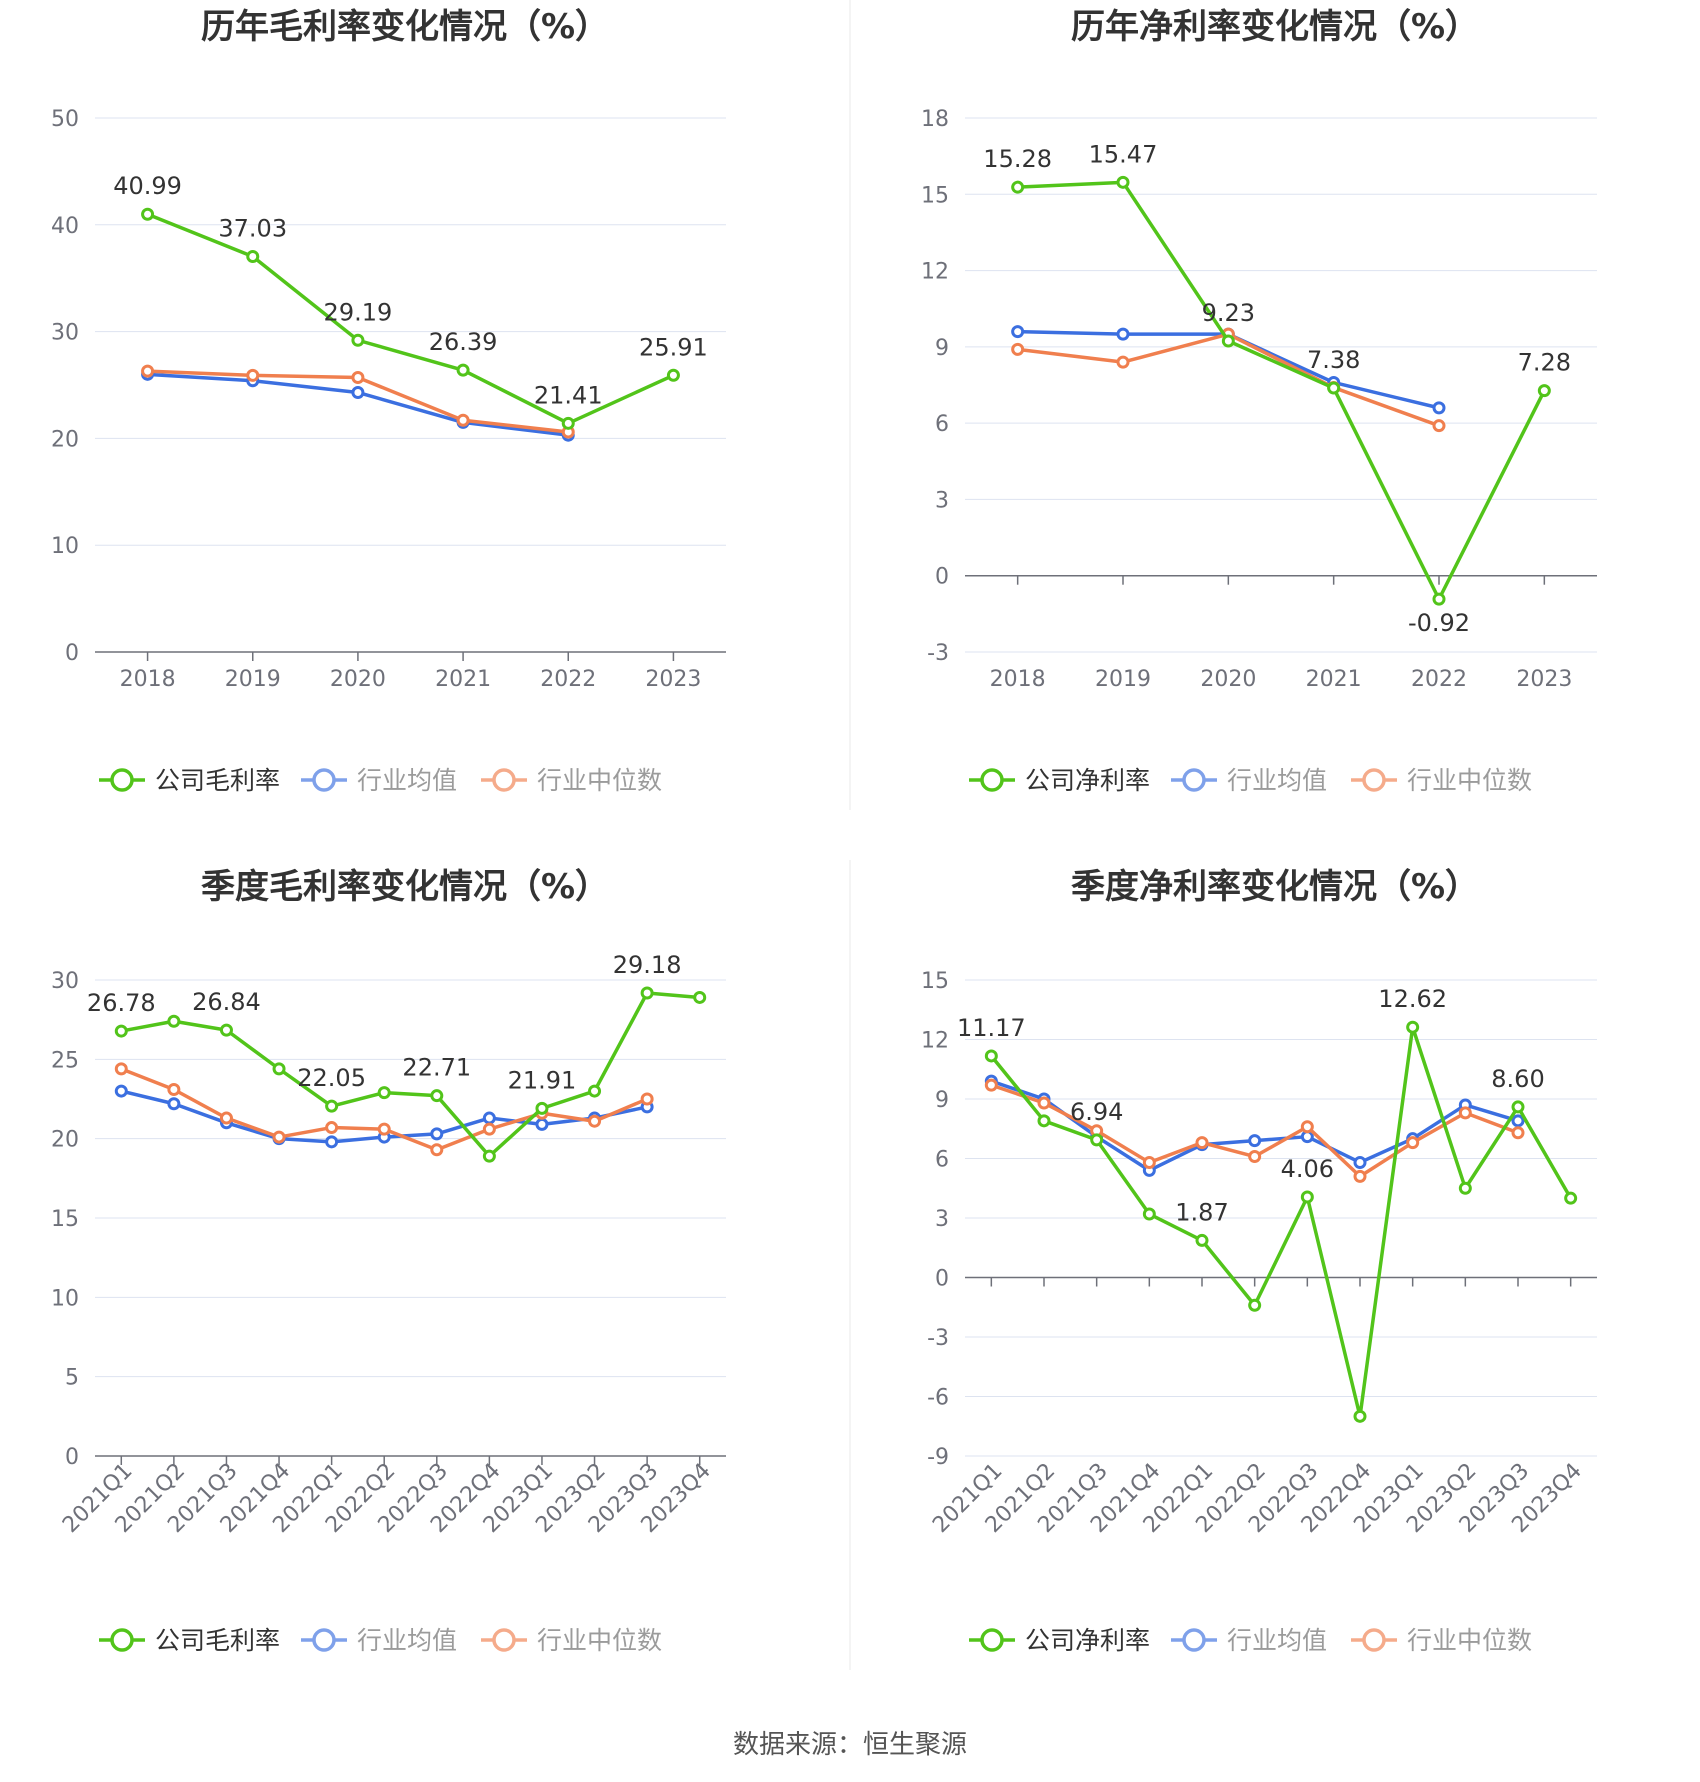  What do you see at coordinates (1254, 1130) in the screenshot?
I see `series-industry-median` at bounding box center [1254, 1130].